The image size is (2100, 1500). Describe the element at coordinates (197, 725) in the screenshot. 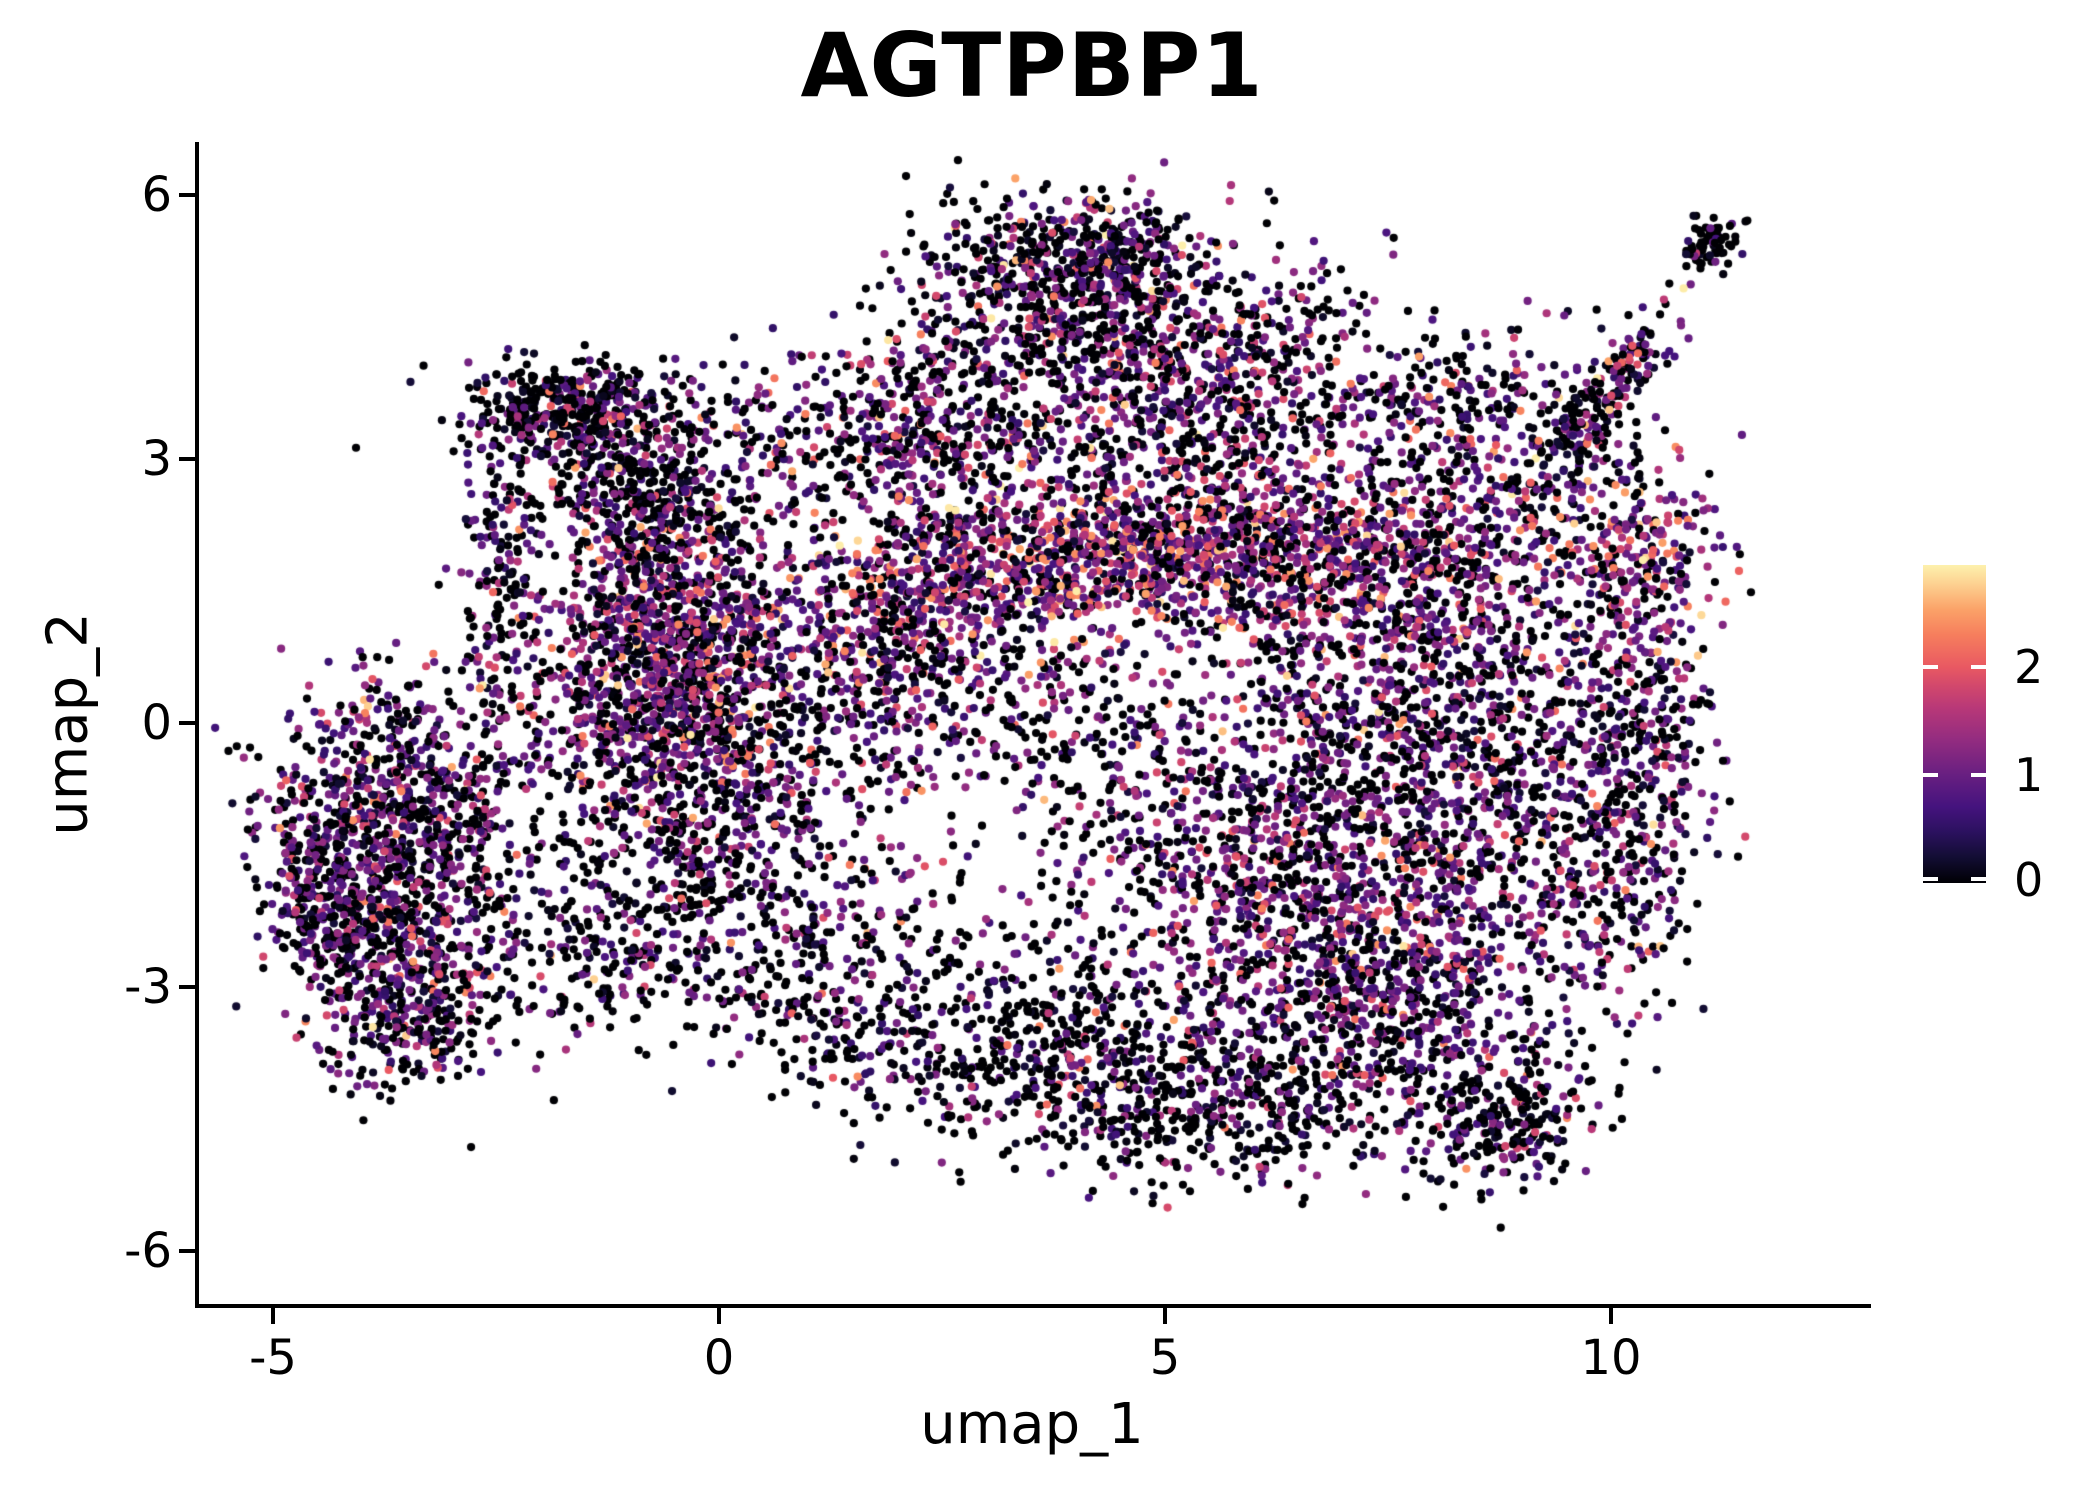

I see `y-axis-line` at that location.